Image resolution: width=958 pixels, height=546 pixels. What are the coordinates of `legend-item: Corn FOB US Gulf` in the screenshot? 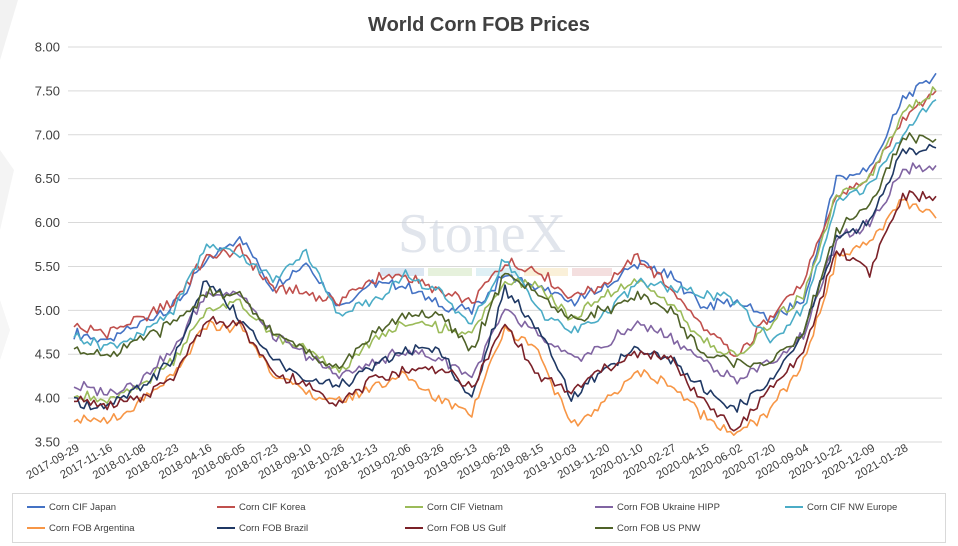 It's located at (455, 528).